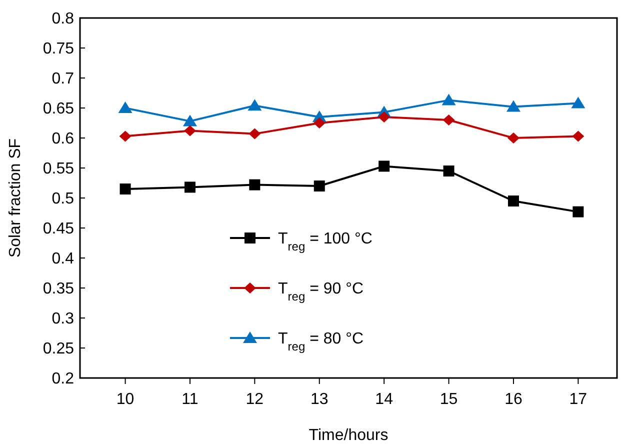 This screenshot has height=446, width=635. What do you see at coordinates (58, 349) in the screenshot?
I see `y-tick-label: 0.25` at bounding box center [58, 349].